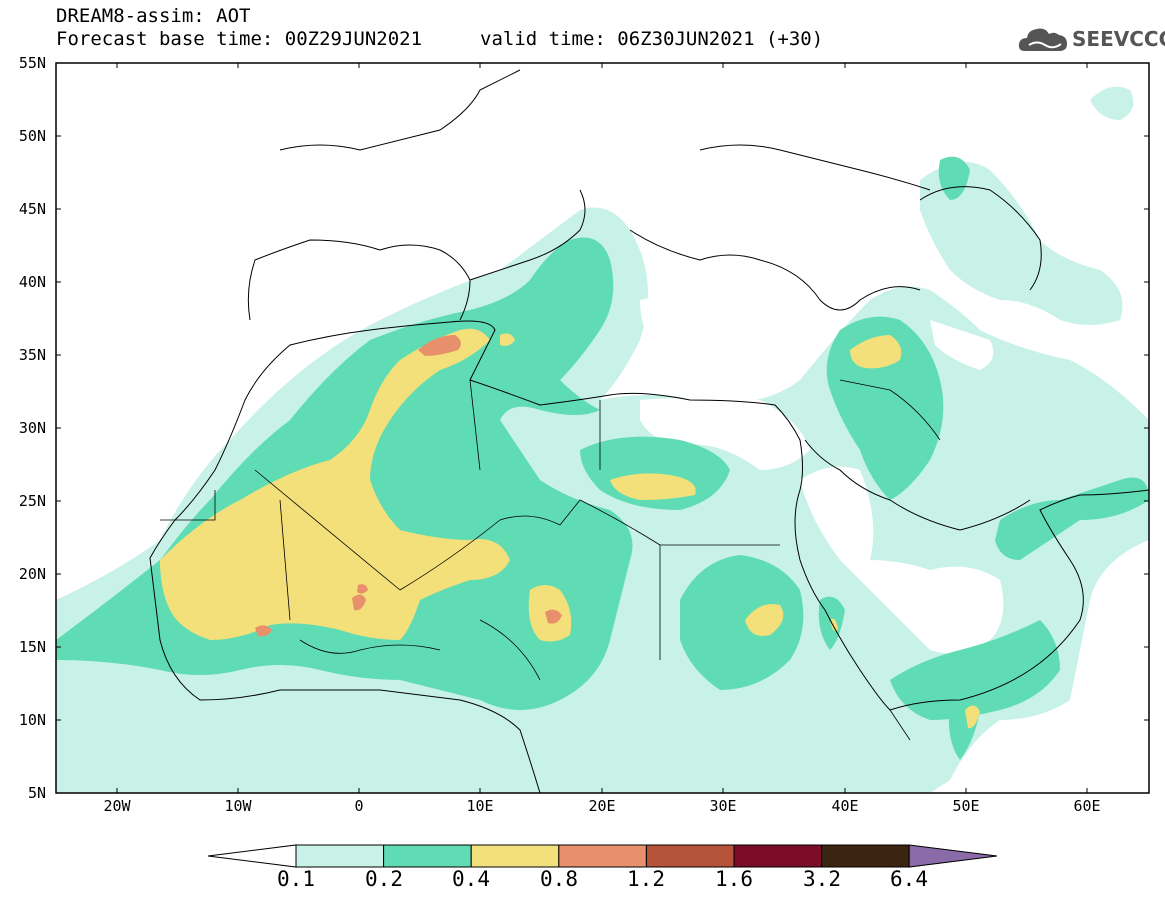  What do you see at coordinates (646, 879) in the screenshot?
I see `colorbar-label-1.2: 1.2` at bounding box center [646, 879].